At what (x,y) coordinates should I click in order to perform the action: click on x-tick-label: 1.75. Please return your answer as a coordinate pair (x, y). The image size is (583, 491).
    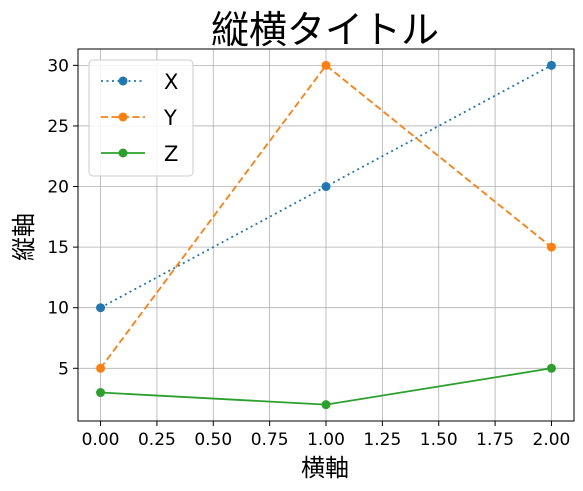
    Looking at the image, I should click on (495, 440).